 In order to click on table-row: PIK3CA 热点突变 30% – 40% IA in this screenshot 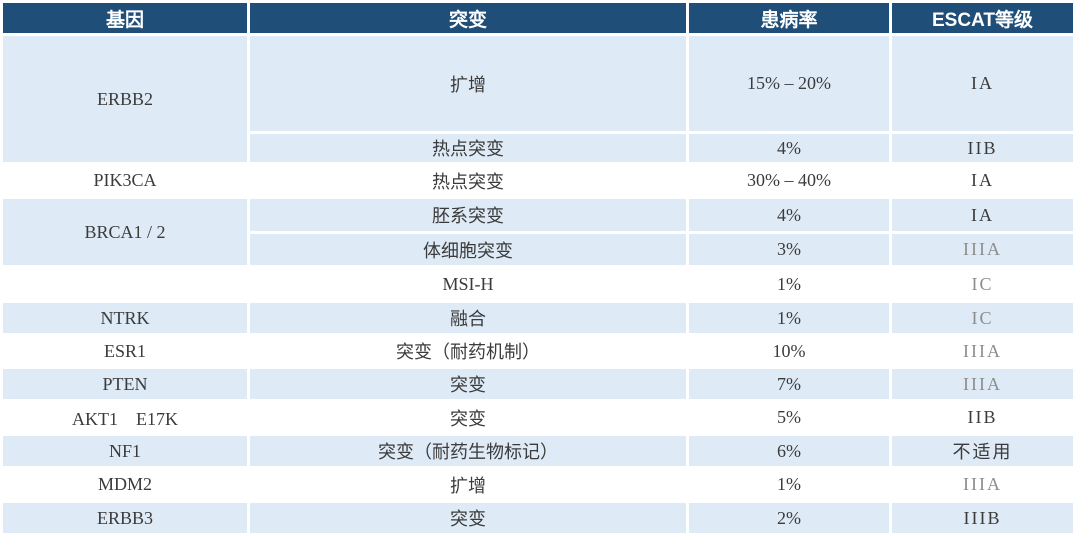, I will do `click(538, 180)`.